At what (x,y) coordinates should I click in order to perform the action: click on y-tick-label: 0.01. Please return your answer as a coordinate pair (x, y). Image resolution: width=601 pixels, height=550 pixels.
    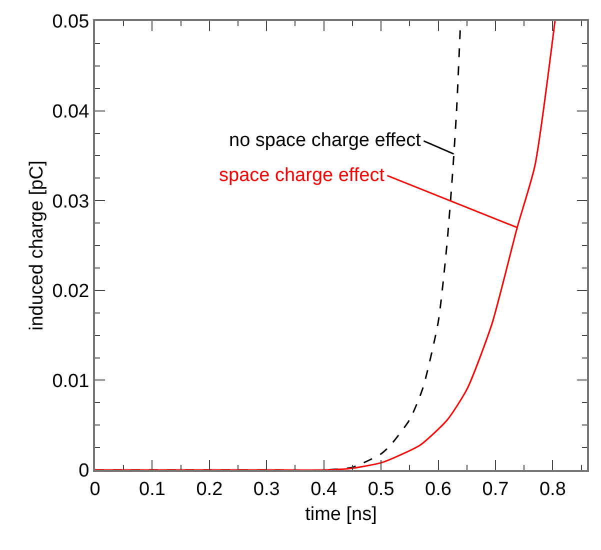
    Looking at the image, I should click on (71, 381).